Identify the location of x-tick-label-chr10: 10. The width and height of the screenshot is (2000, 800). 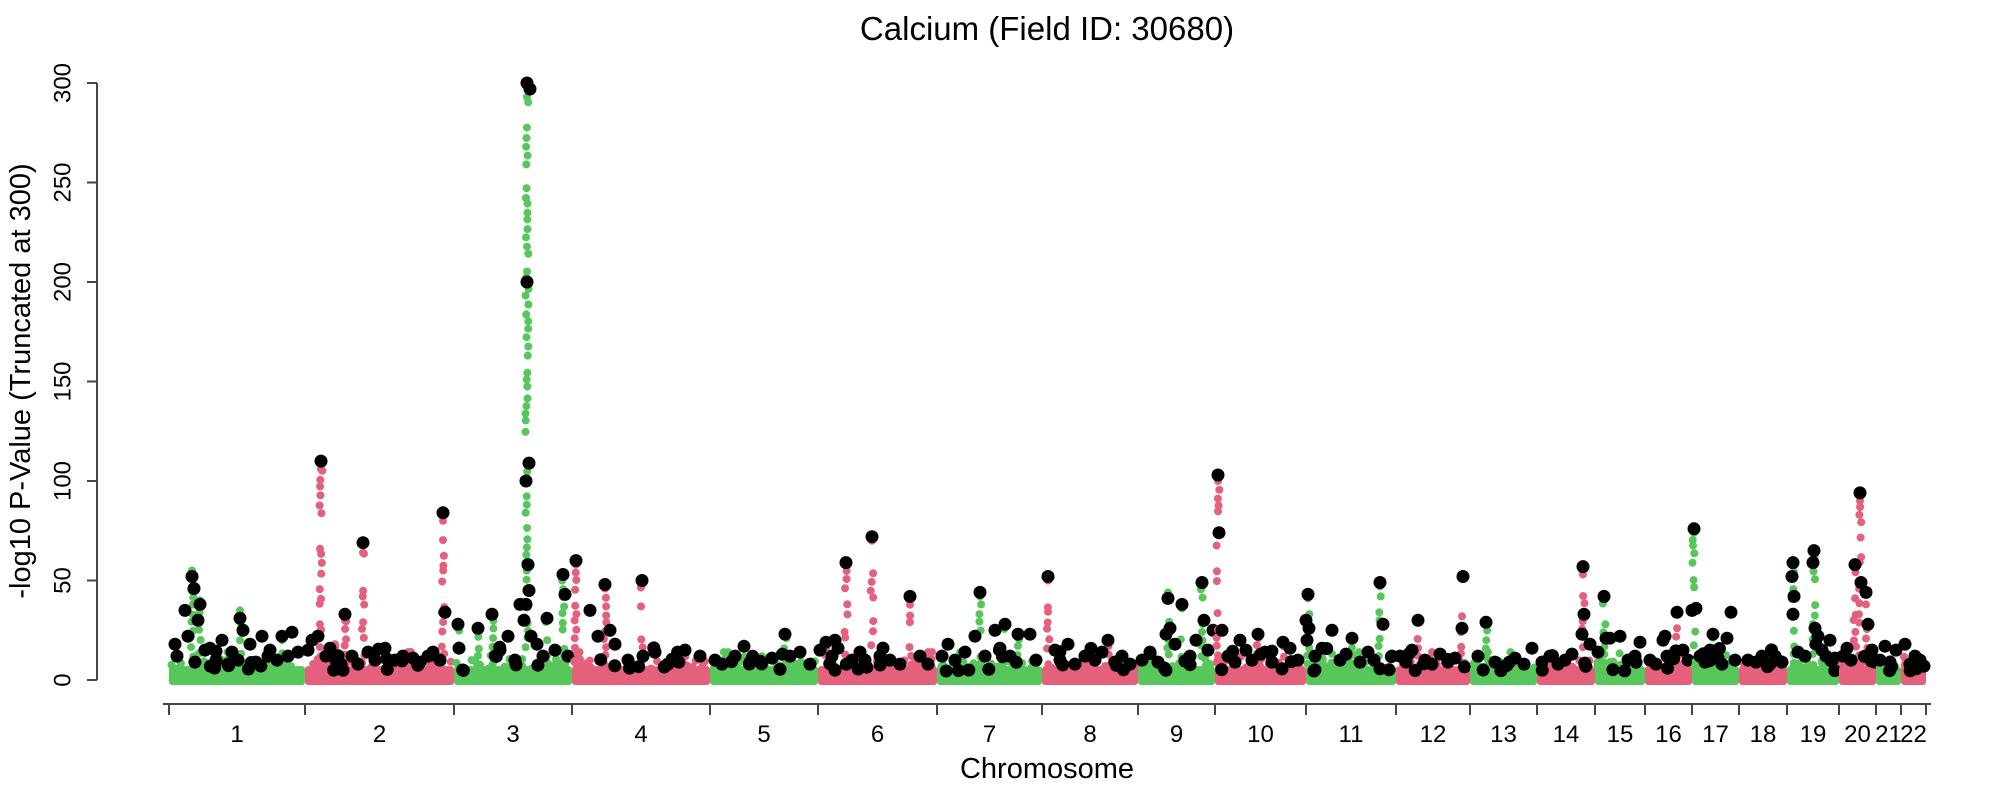
(1260, 734).